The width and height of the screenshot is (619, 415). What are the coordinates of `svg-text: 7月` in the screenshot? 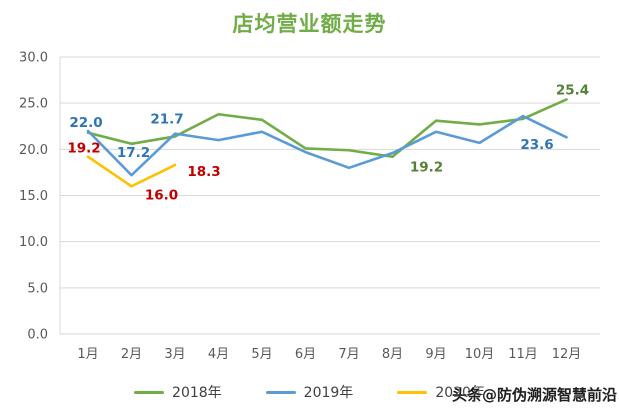 It's located at (348, 354).